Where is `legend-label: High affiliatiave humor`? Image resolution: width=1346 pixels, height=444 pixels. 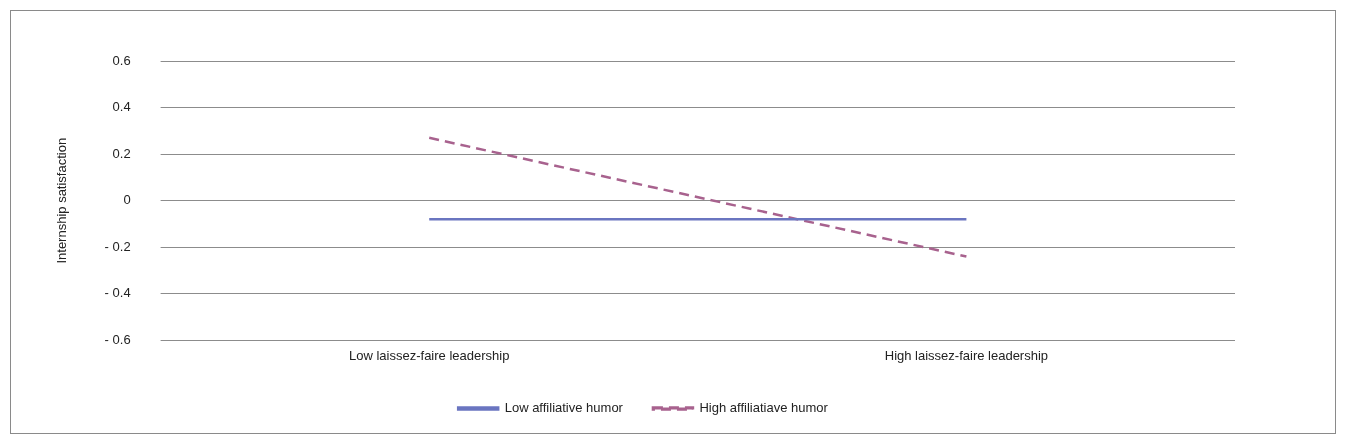
legend-label: High affiliatiave humor is located at coordinates (764, 408).